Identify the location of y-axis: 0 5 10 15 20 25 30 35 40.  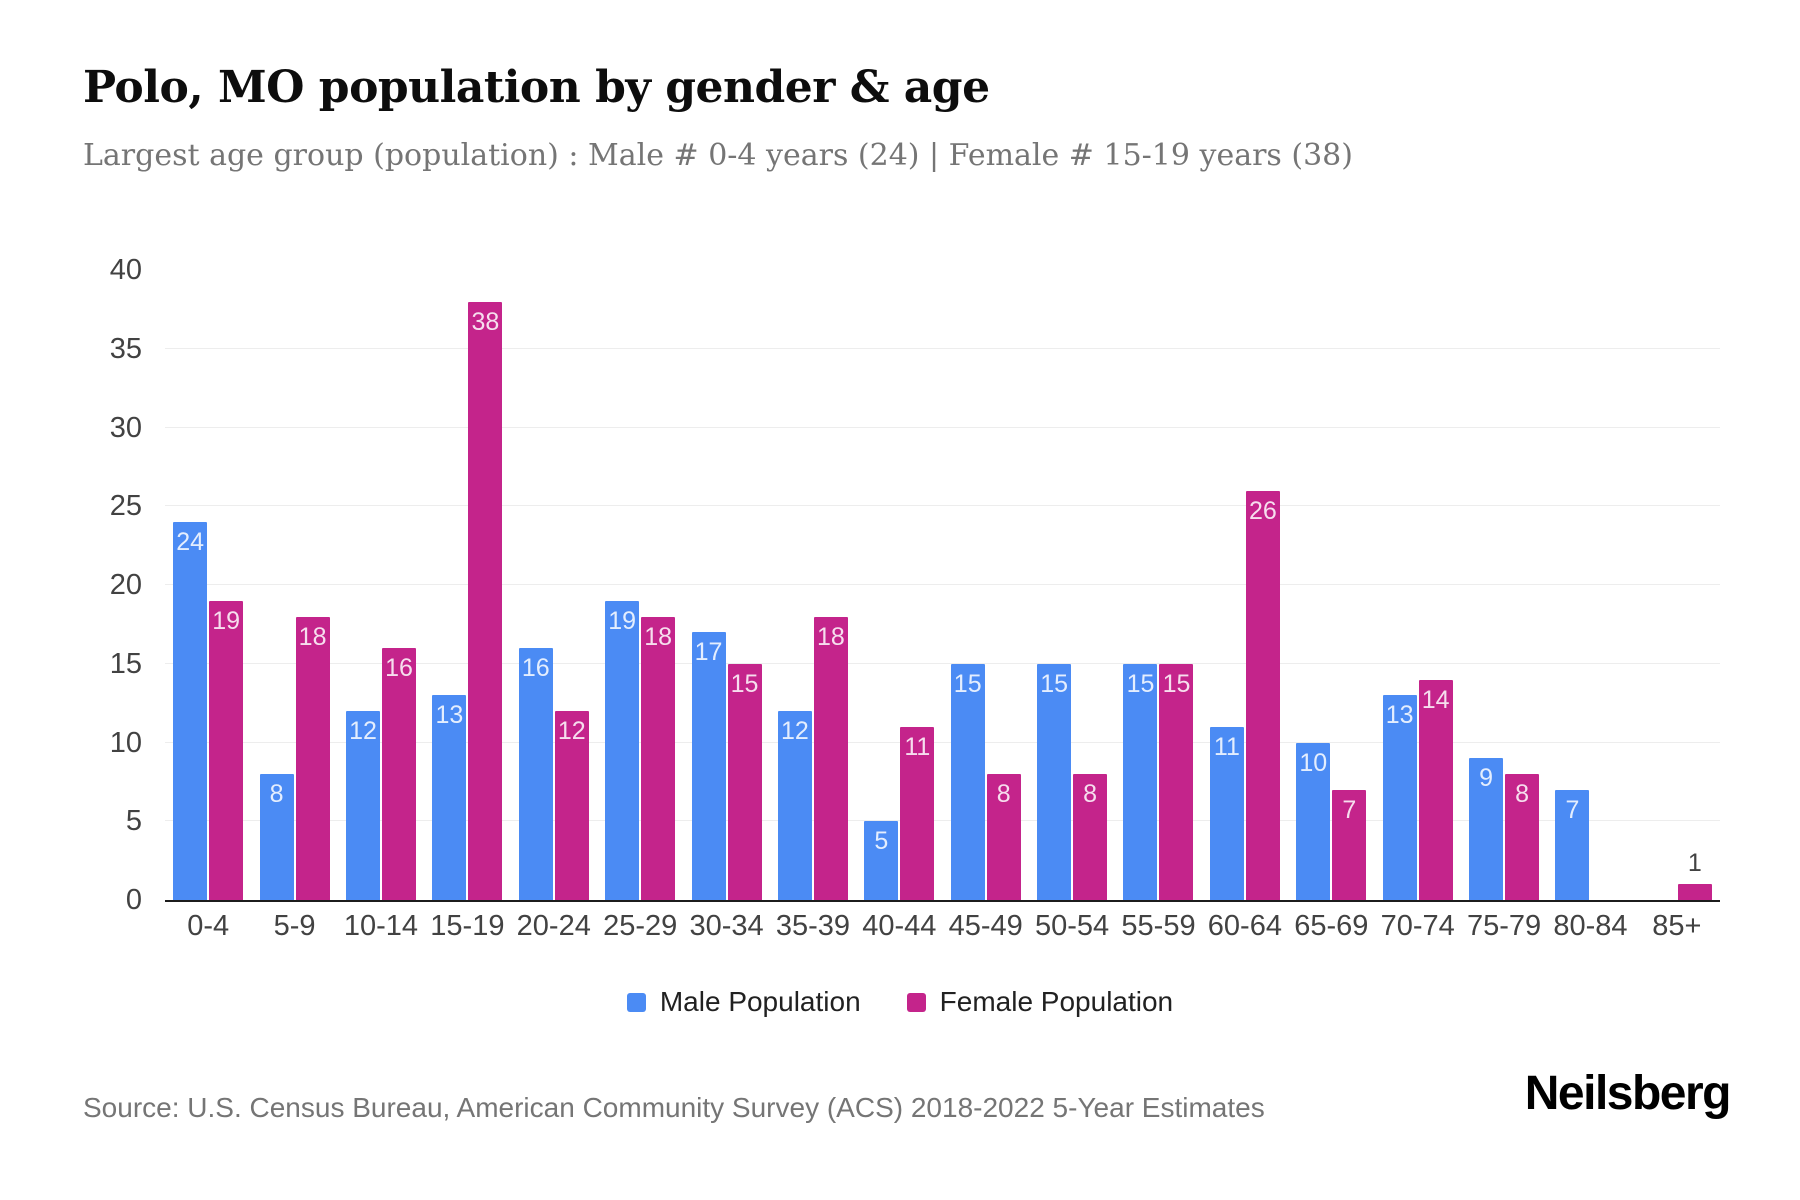
(71, 585).